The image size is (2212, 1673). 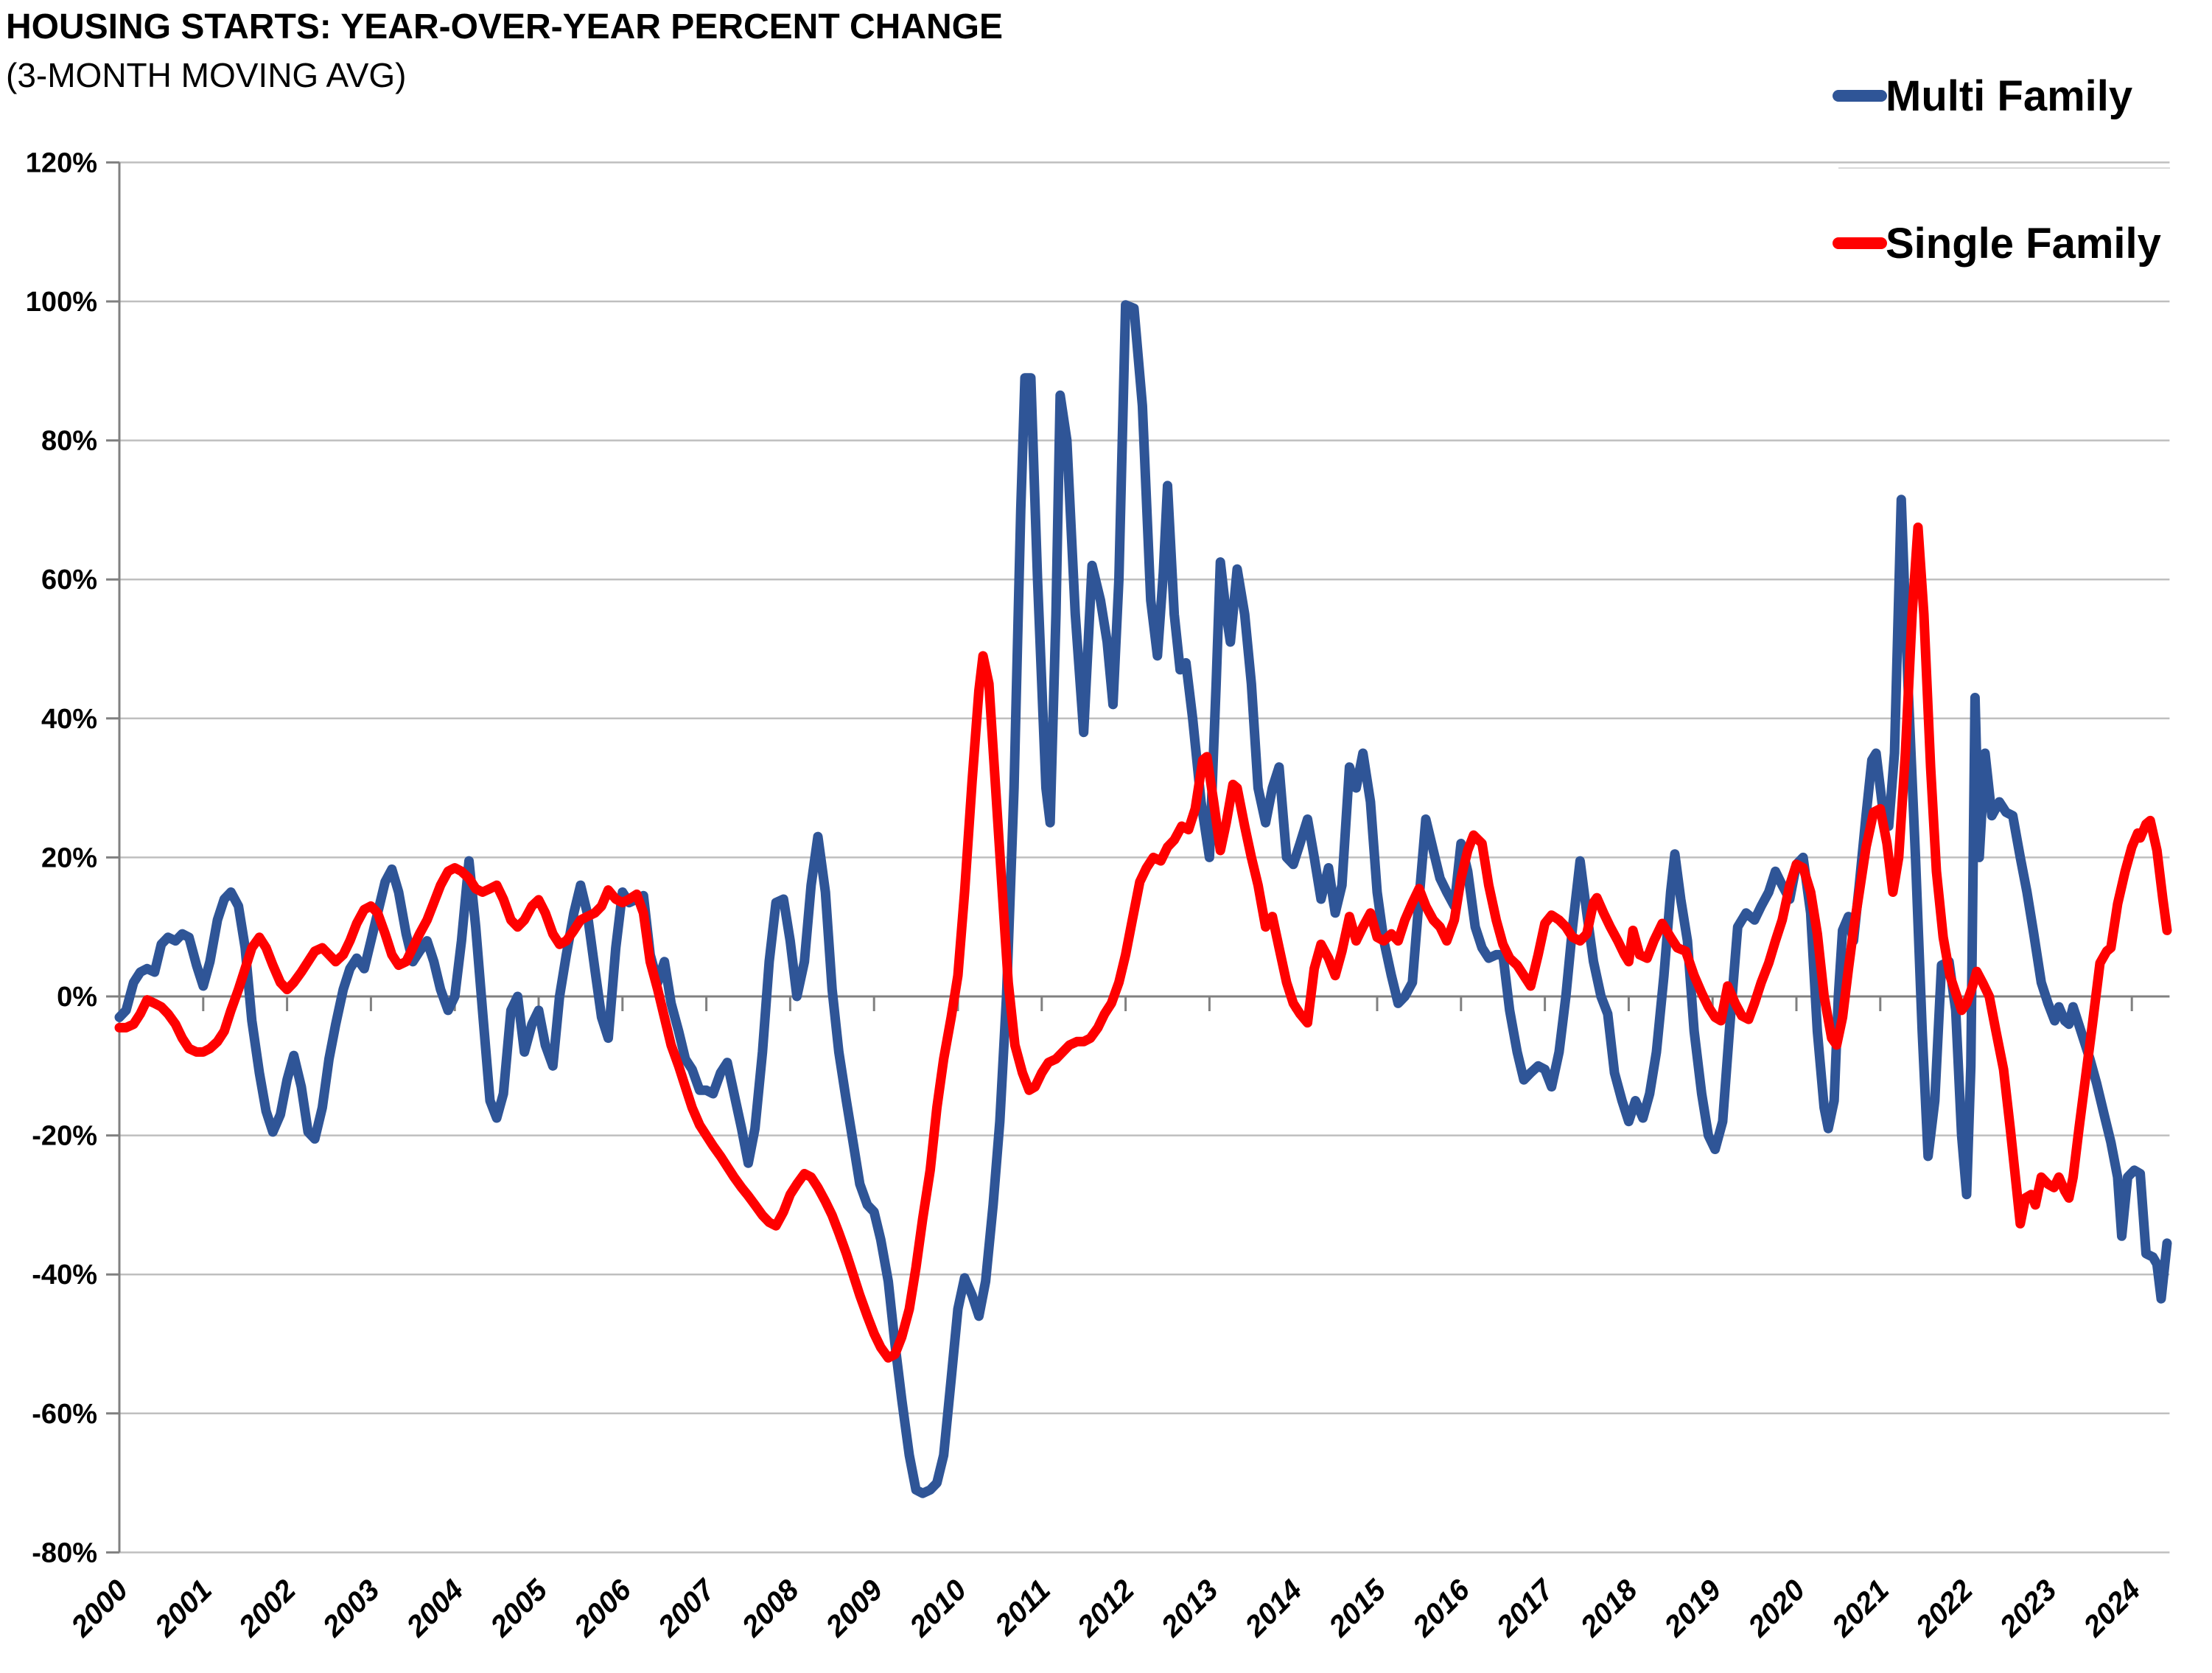 What do you see at coordinates (1274, 1609) in the screenshot?
I see `x-axis-label-2014: 2014` at bounding box center [1274, 1609].